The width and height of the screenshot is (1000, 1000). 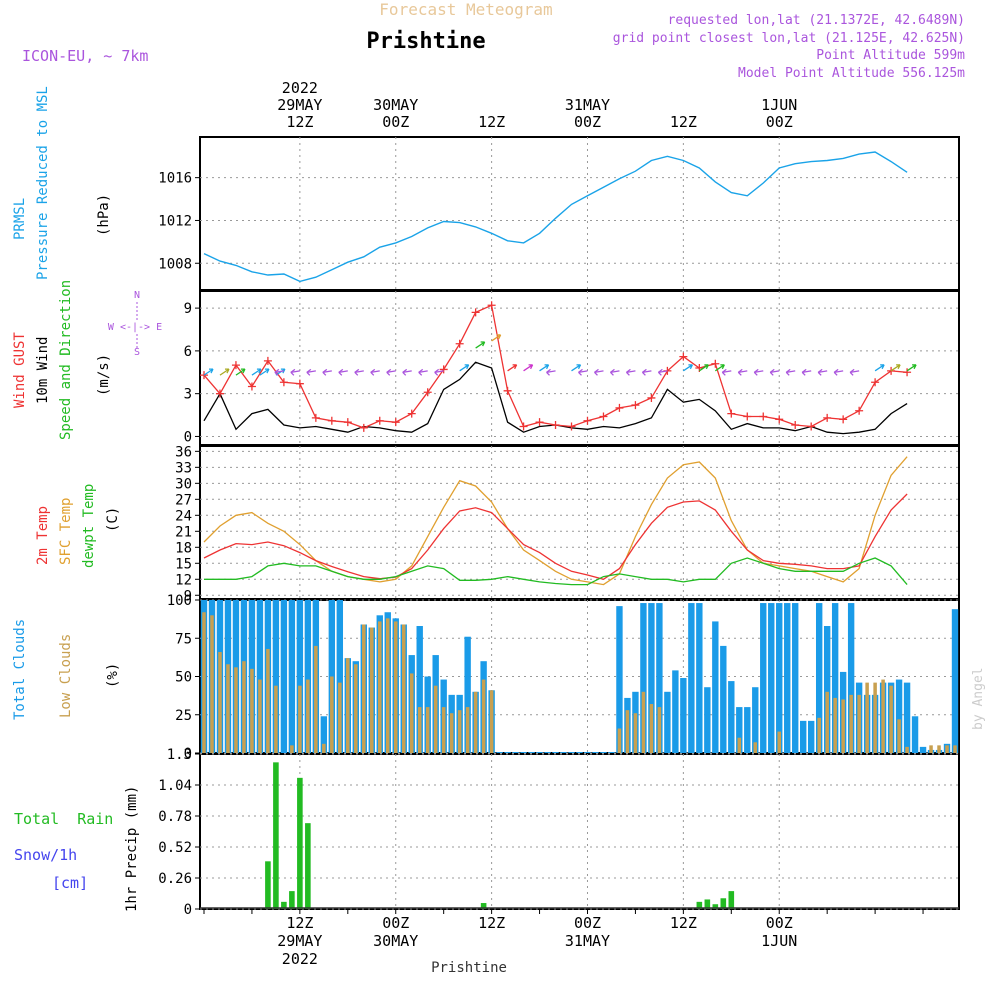 What do you see at coordinates (89, 526) in the screenshot?
I see `temp-label-dew: dewpt Temp` at bounding box center [89, 526].